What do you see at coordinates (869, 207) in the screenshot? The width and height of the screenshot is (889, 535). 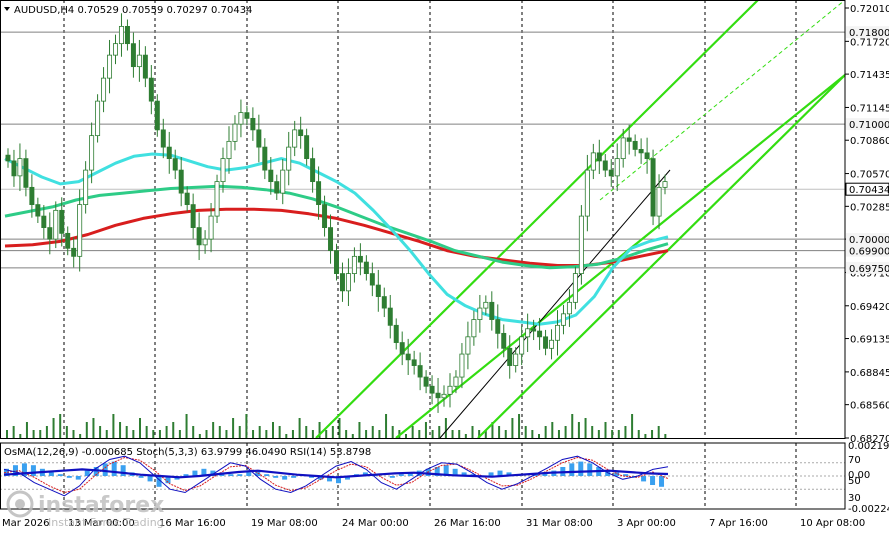 I see `y-tick-label: 0.70285` at bounding box center [869, 207].